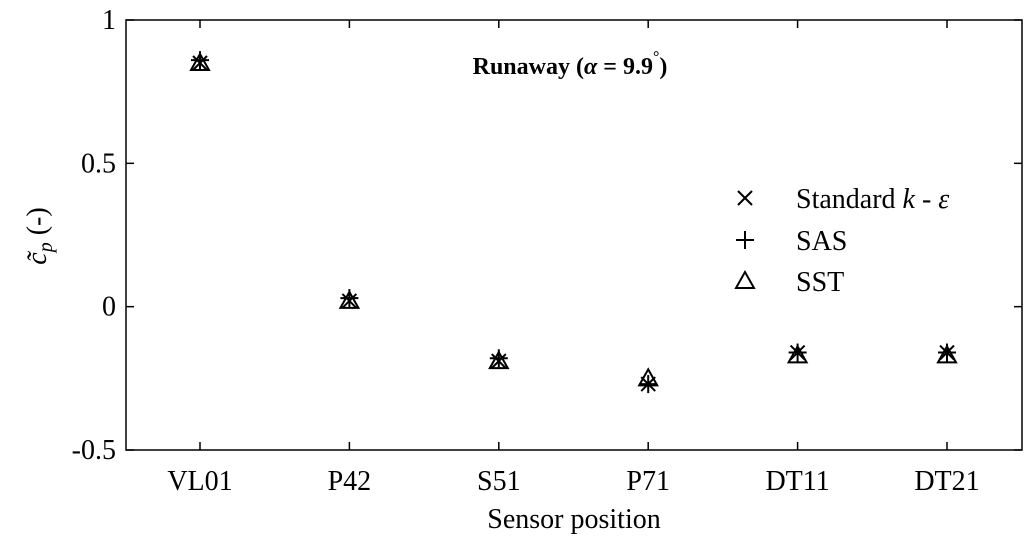 Image resolution: width=1024 pixels, height=542 pixels. I want to click on data-point-plus, so click(648, 384).